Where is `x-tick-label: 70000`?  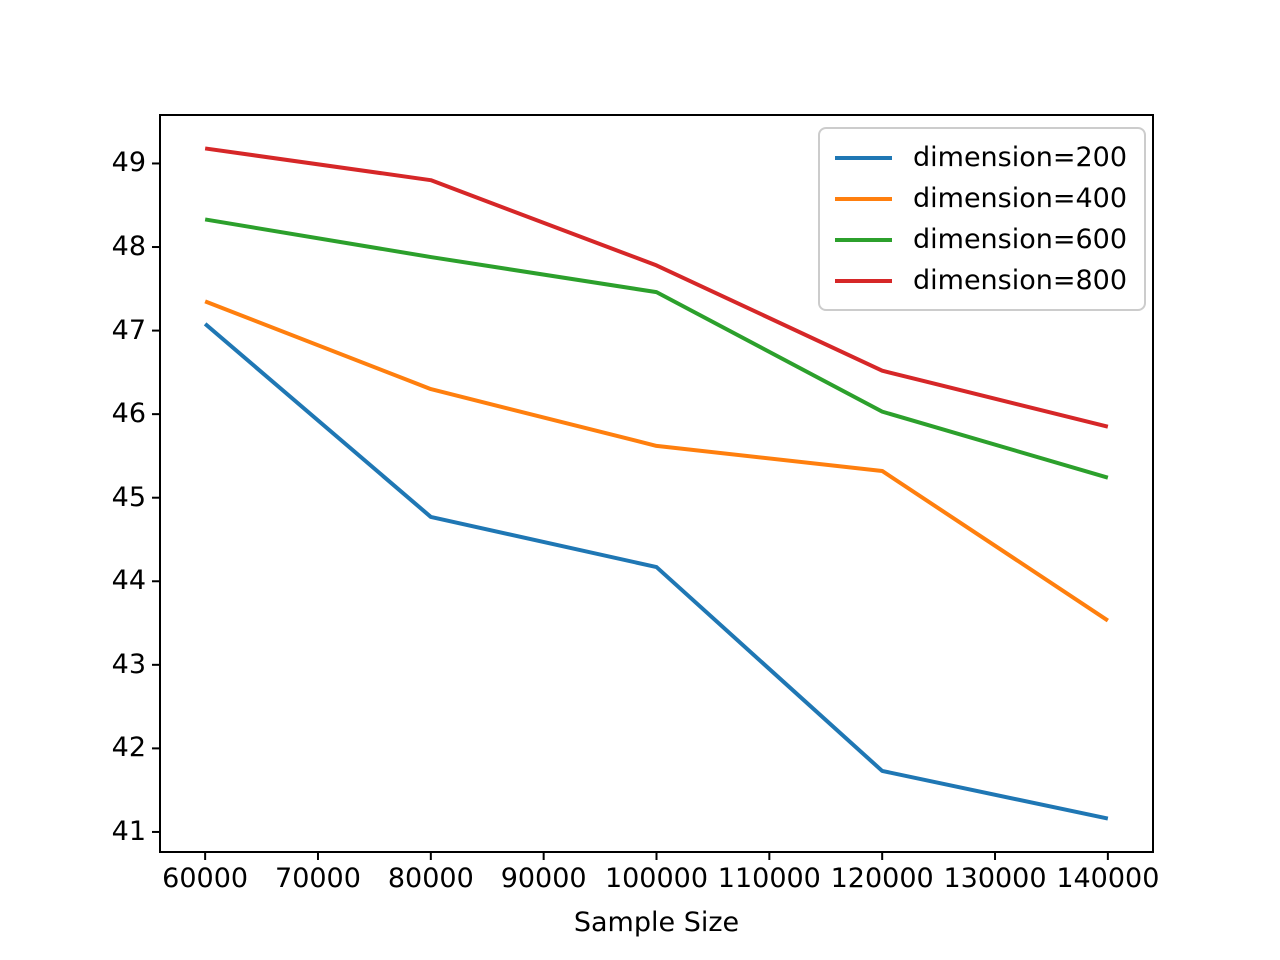 x-tick-label: 70000 is located at coordinates (318, 878).